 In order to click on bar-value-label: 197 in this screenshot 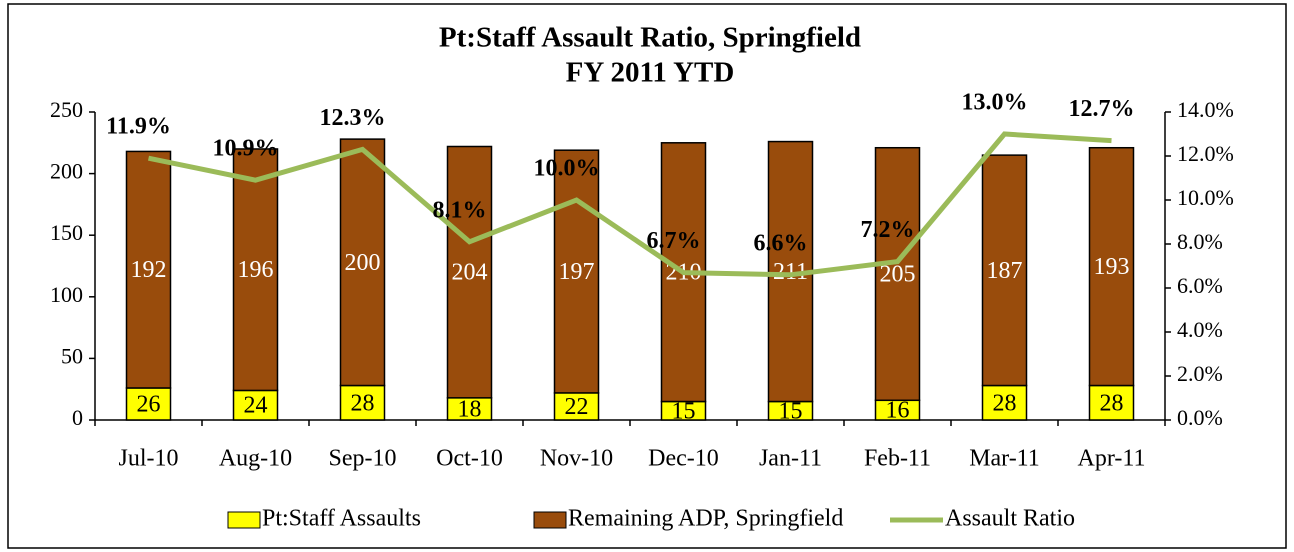, I will do `click(577, 272)`.